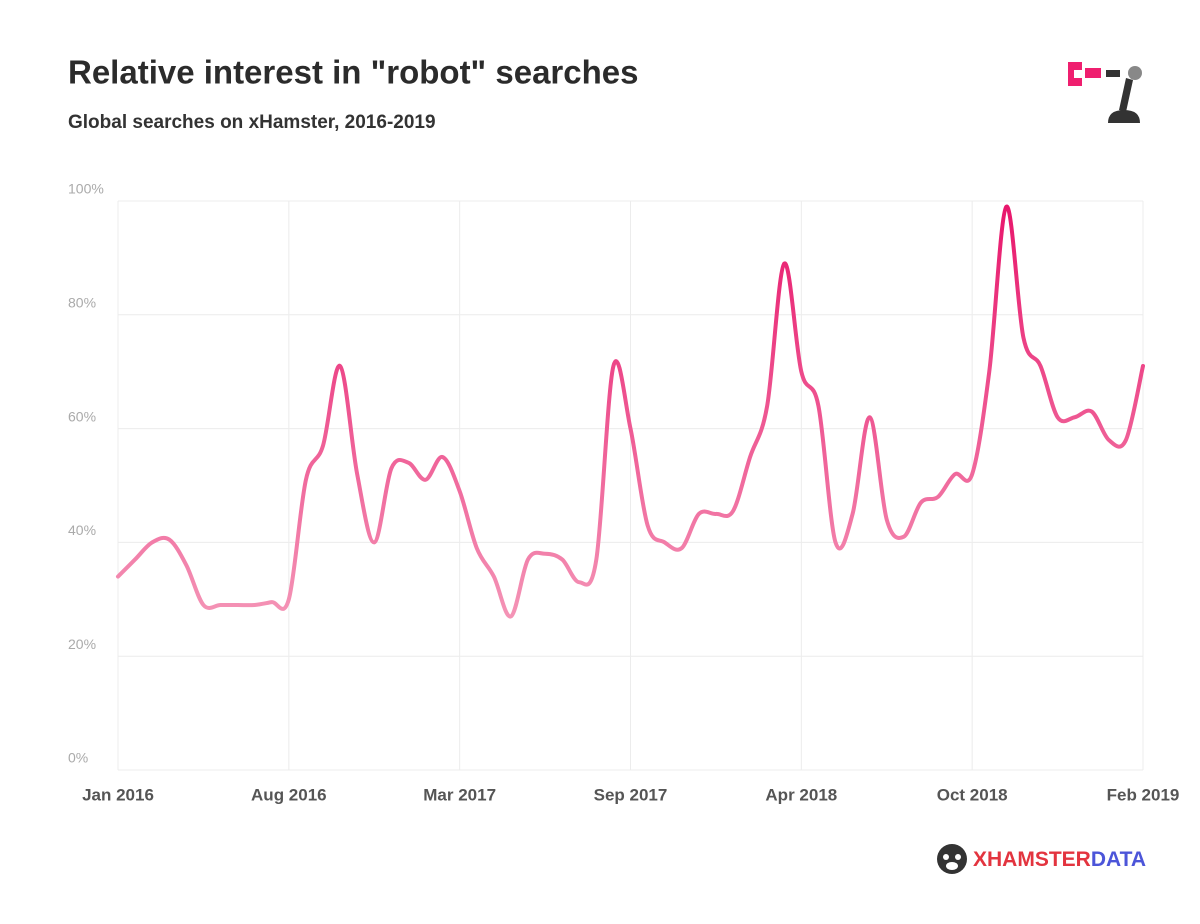 The height and width of the screenshot is (924, 1200). I want to click on robot-logo, so click(1105, 92).